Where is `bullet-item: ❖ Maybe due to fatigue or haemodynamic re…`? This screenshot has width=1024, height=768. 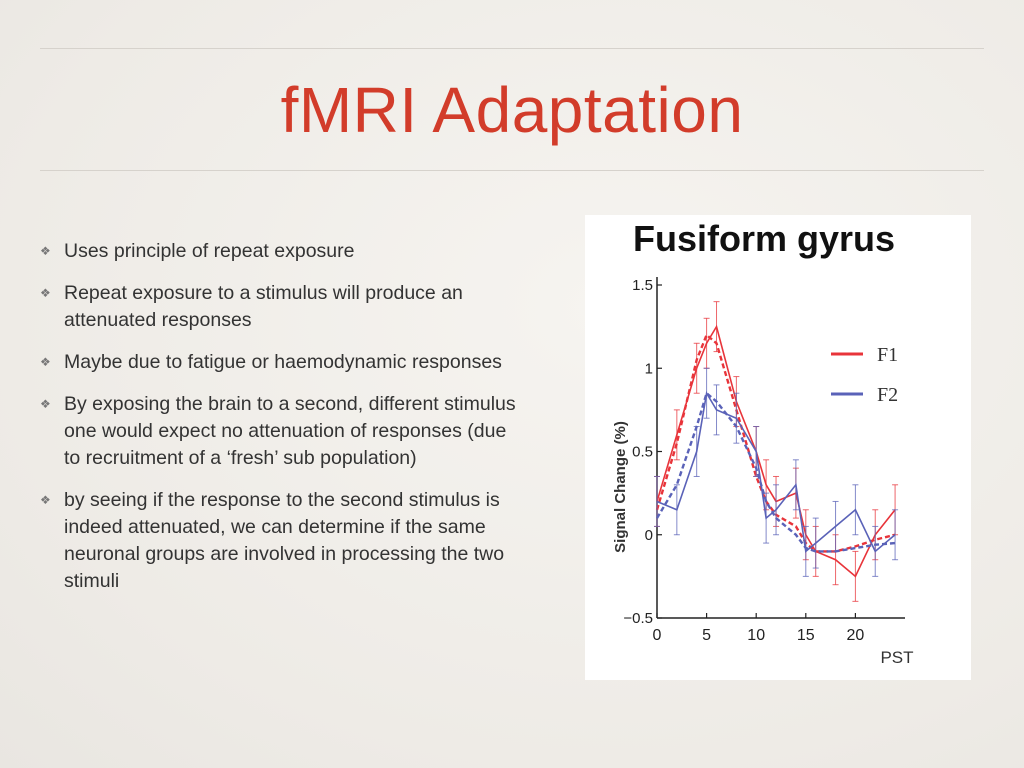 bullet-item: ❖ Maybe due to fatigue or haemodynamic re… is located at coordinates (280, 362).